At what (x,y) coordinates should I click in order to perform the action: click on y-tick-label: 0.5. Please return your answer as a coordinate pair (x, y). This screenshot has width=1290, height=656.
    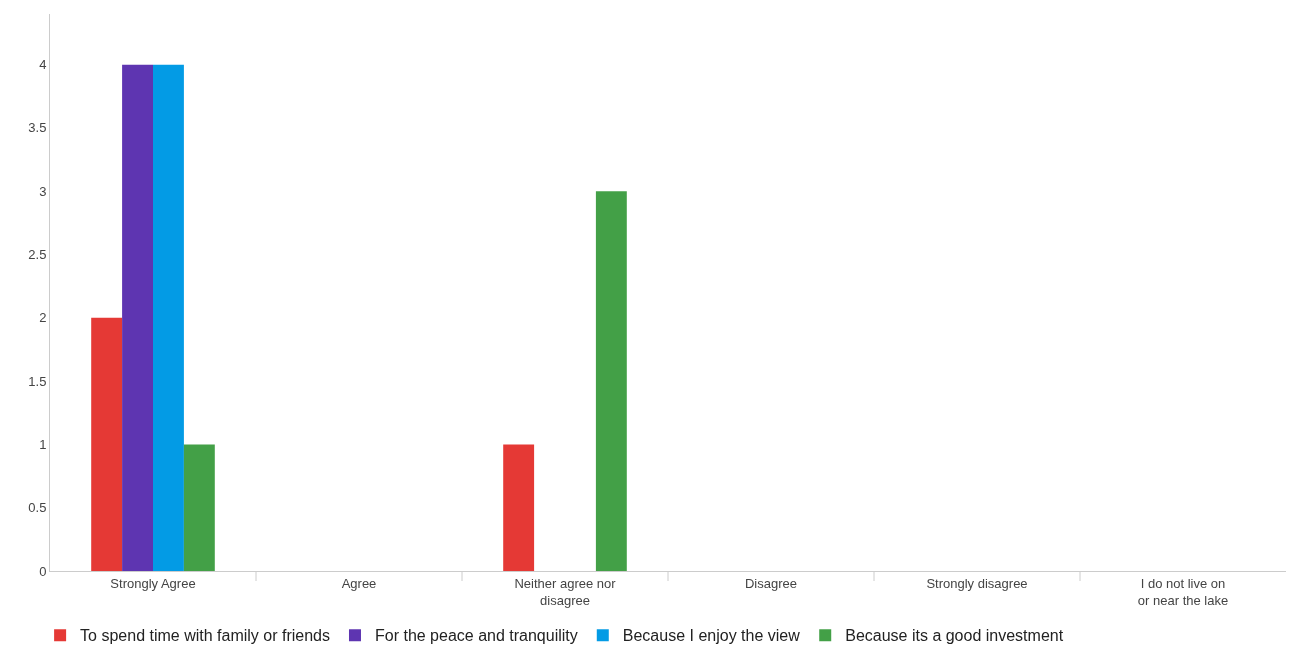
    Looking at the image, I should click on (37, 508).